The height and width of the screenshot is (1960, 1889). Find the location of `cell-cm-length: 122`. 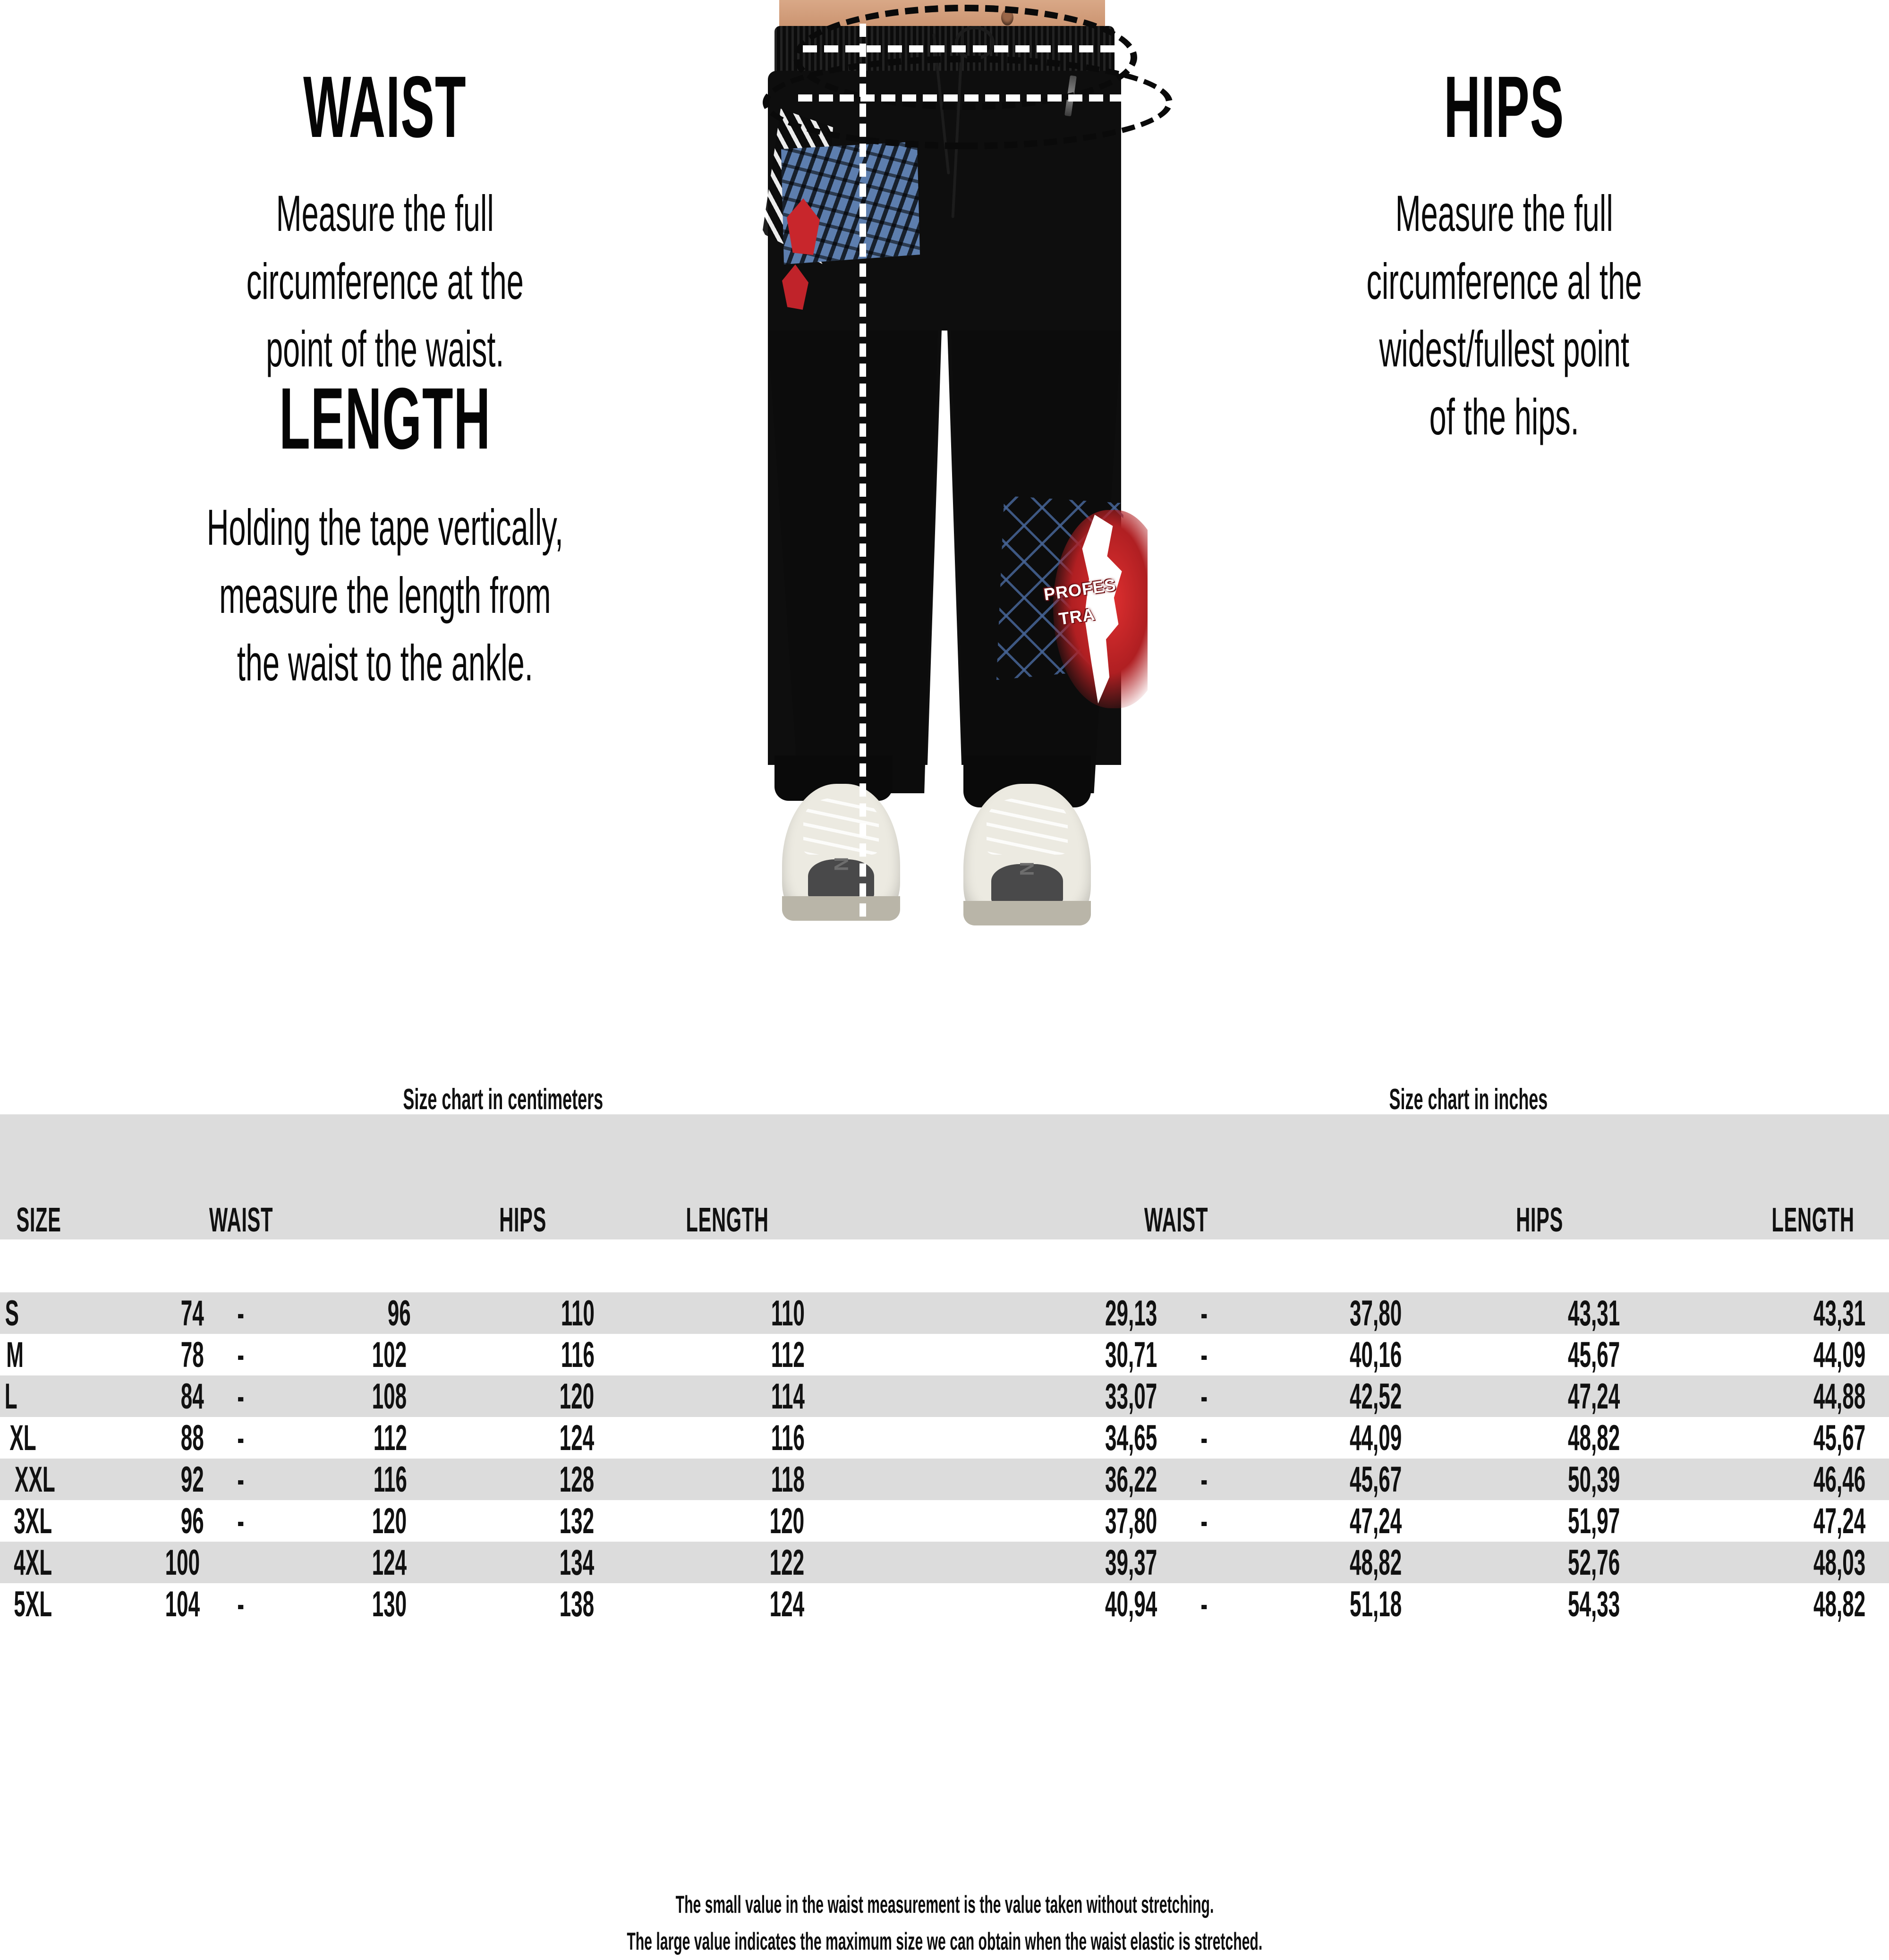

cell-cm-length: 122 is located at coordinates (787, 1562).